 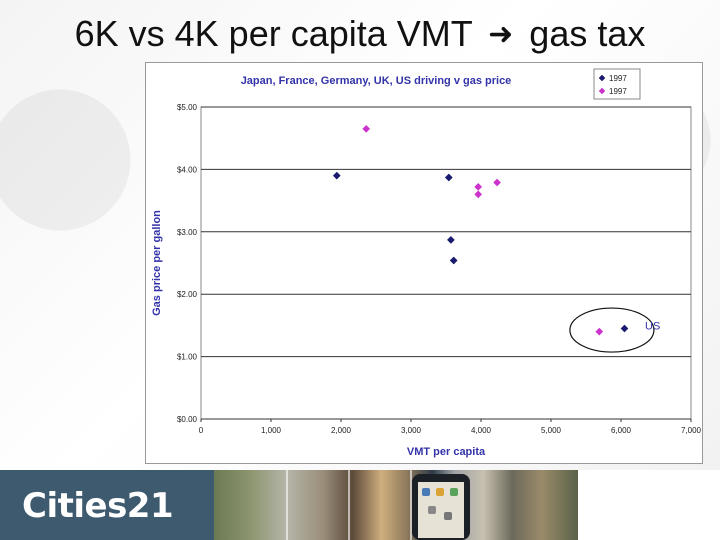 I want to click on slide-title: 6K vs 4K per capita VMT ➜ gas tax, so click(x=360, y=34).